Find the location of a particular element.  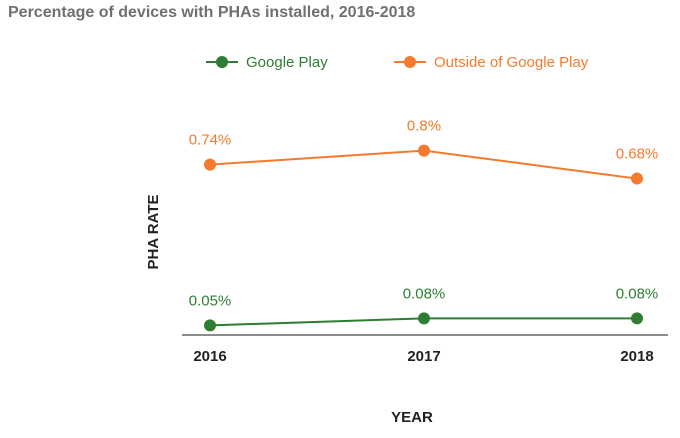

data-label-2018: 0.68% is located at coordinates (637, 154).